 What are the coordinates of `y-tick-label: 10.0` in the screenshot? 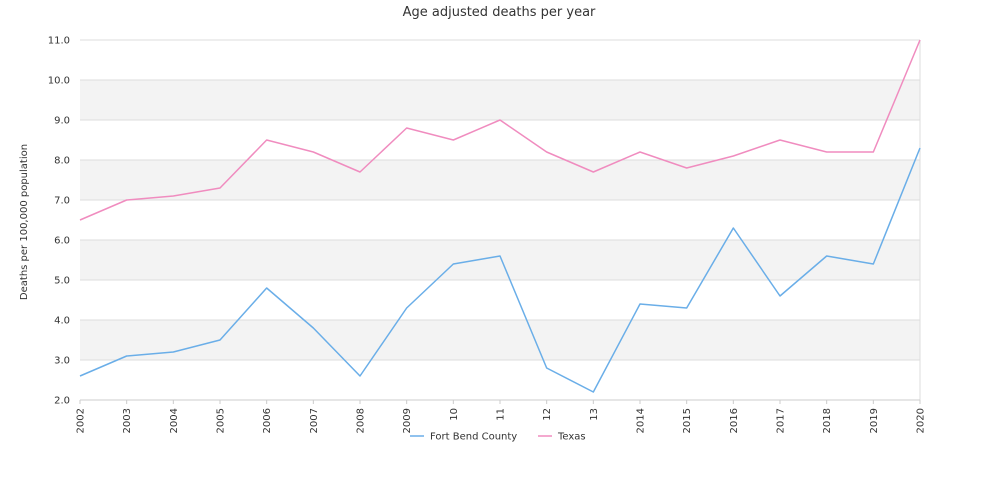 It's located at (59, 81).